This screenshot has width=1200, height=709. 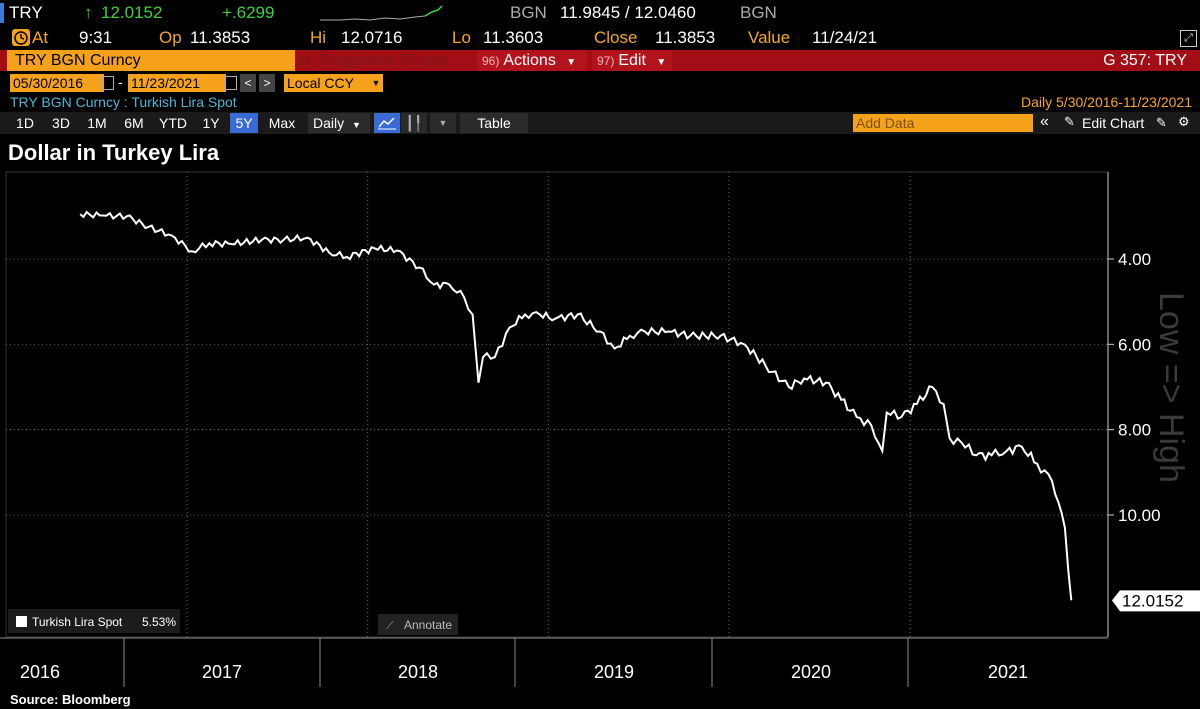 I want to click on add-data-input: Add Data, so click(x=943, y=123).